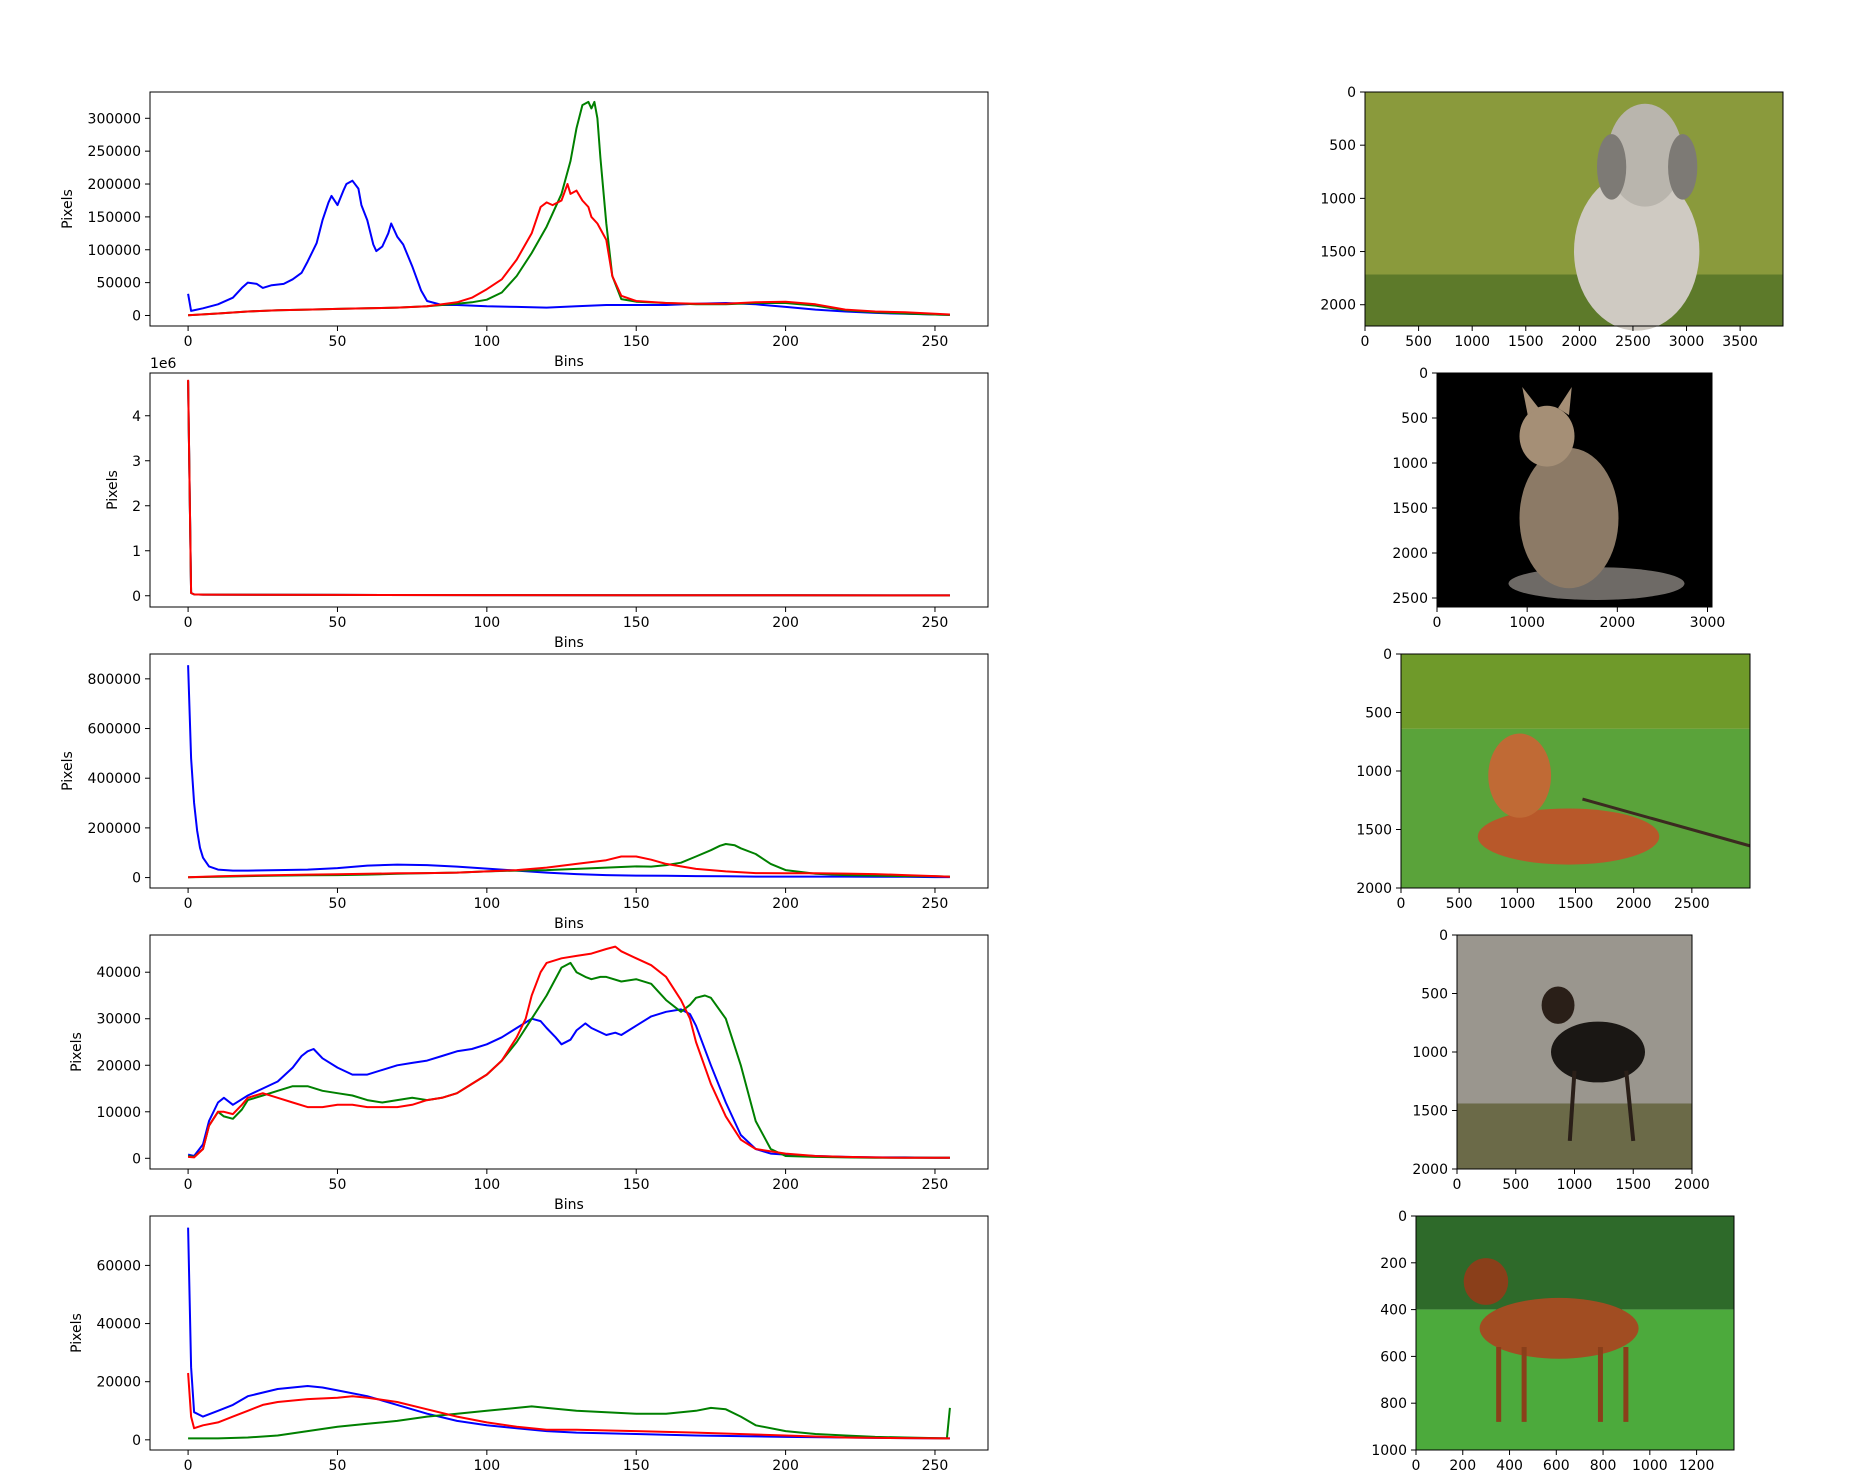 This screenshot has height=1470, width=1860. Describe the element at coordinates (1560, 1060) in the screenshot. I see `image-panel-4: 0 500 1000 1500 2000 0 500 1000 1500 2000` at that location.